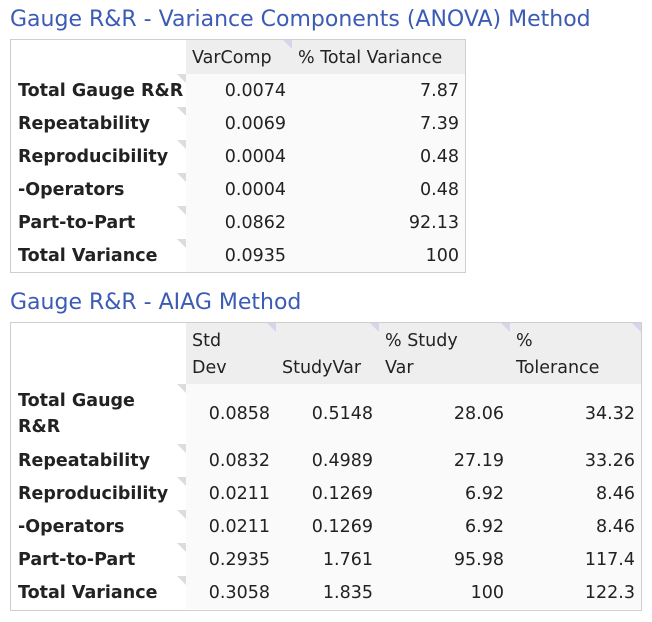 Image resolution: width=652 pixels, height=622 pixels. I want to click on table-row: Total Gauge R&R 0.0858 0.5148 28.06 34.32, so click(326, 414).